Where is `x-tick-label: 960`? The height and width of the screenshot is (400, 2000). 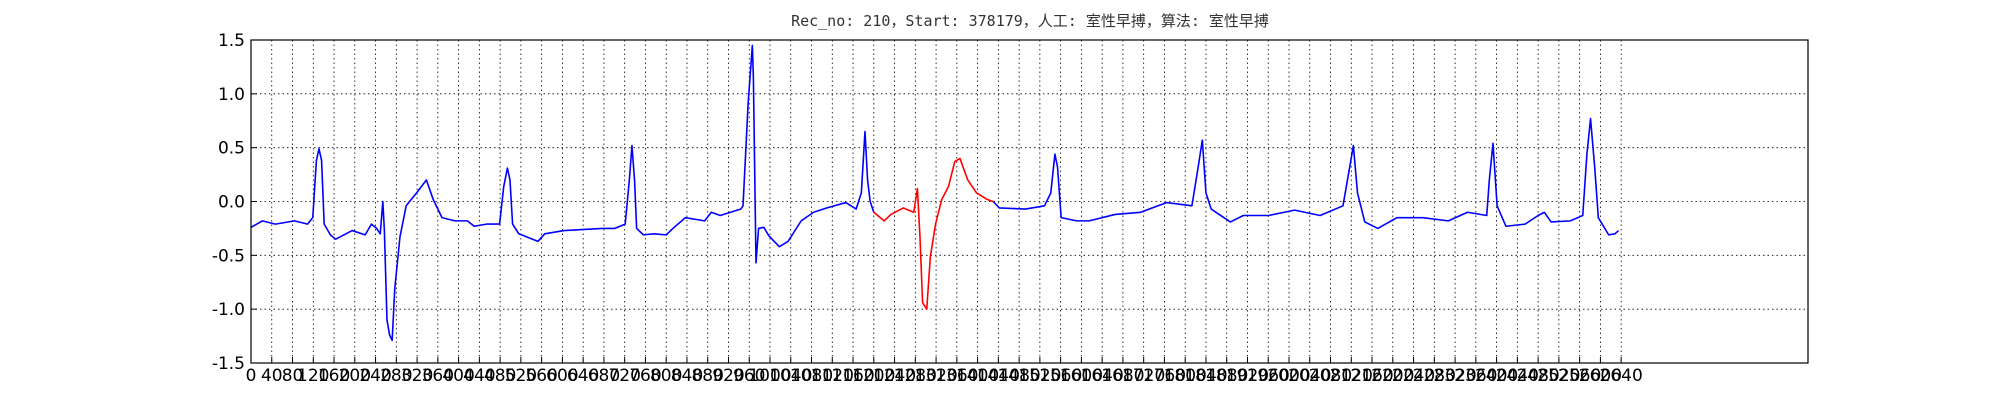 x-tick-label: 960 is located at coordinates (749, 376).